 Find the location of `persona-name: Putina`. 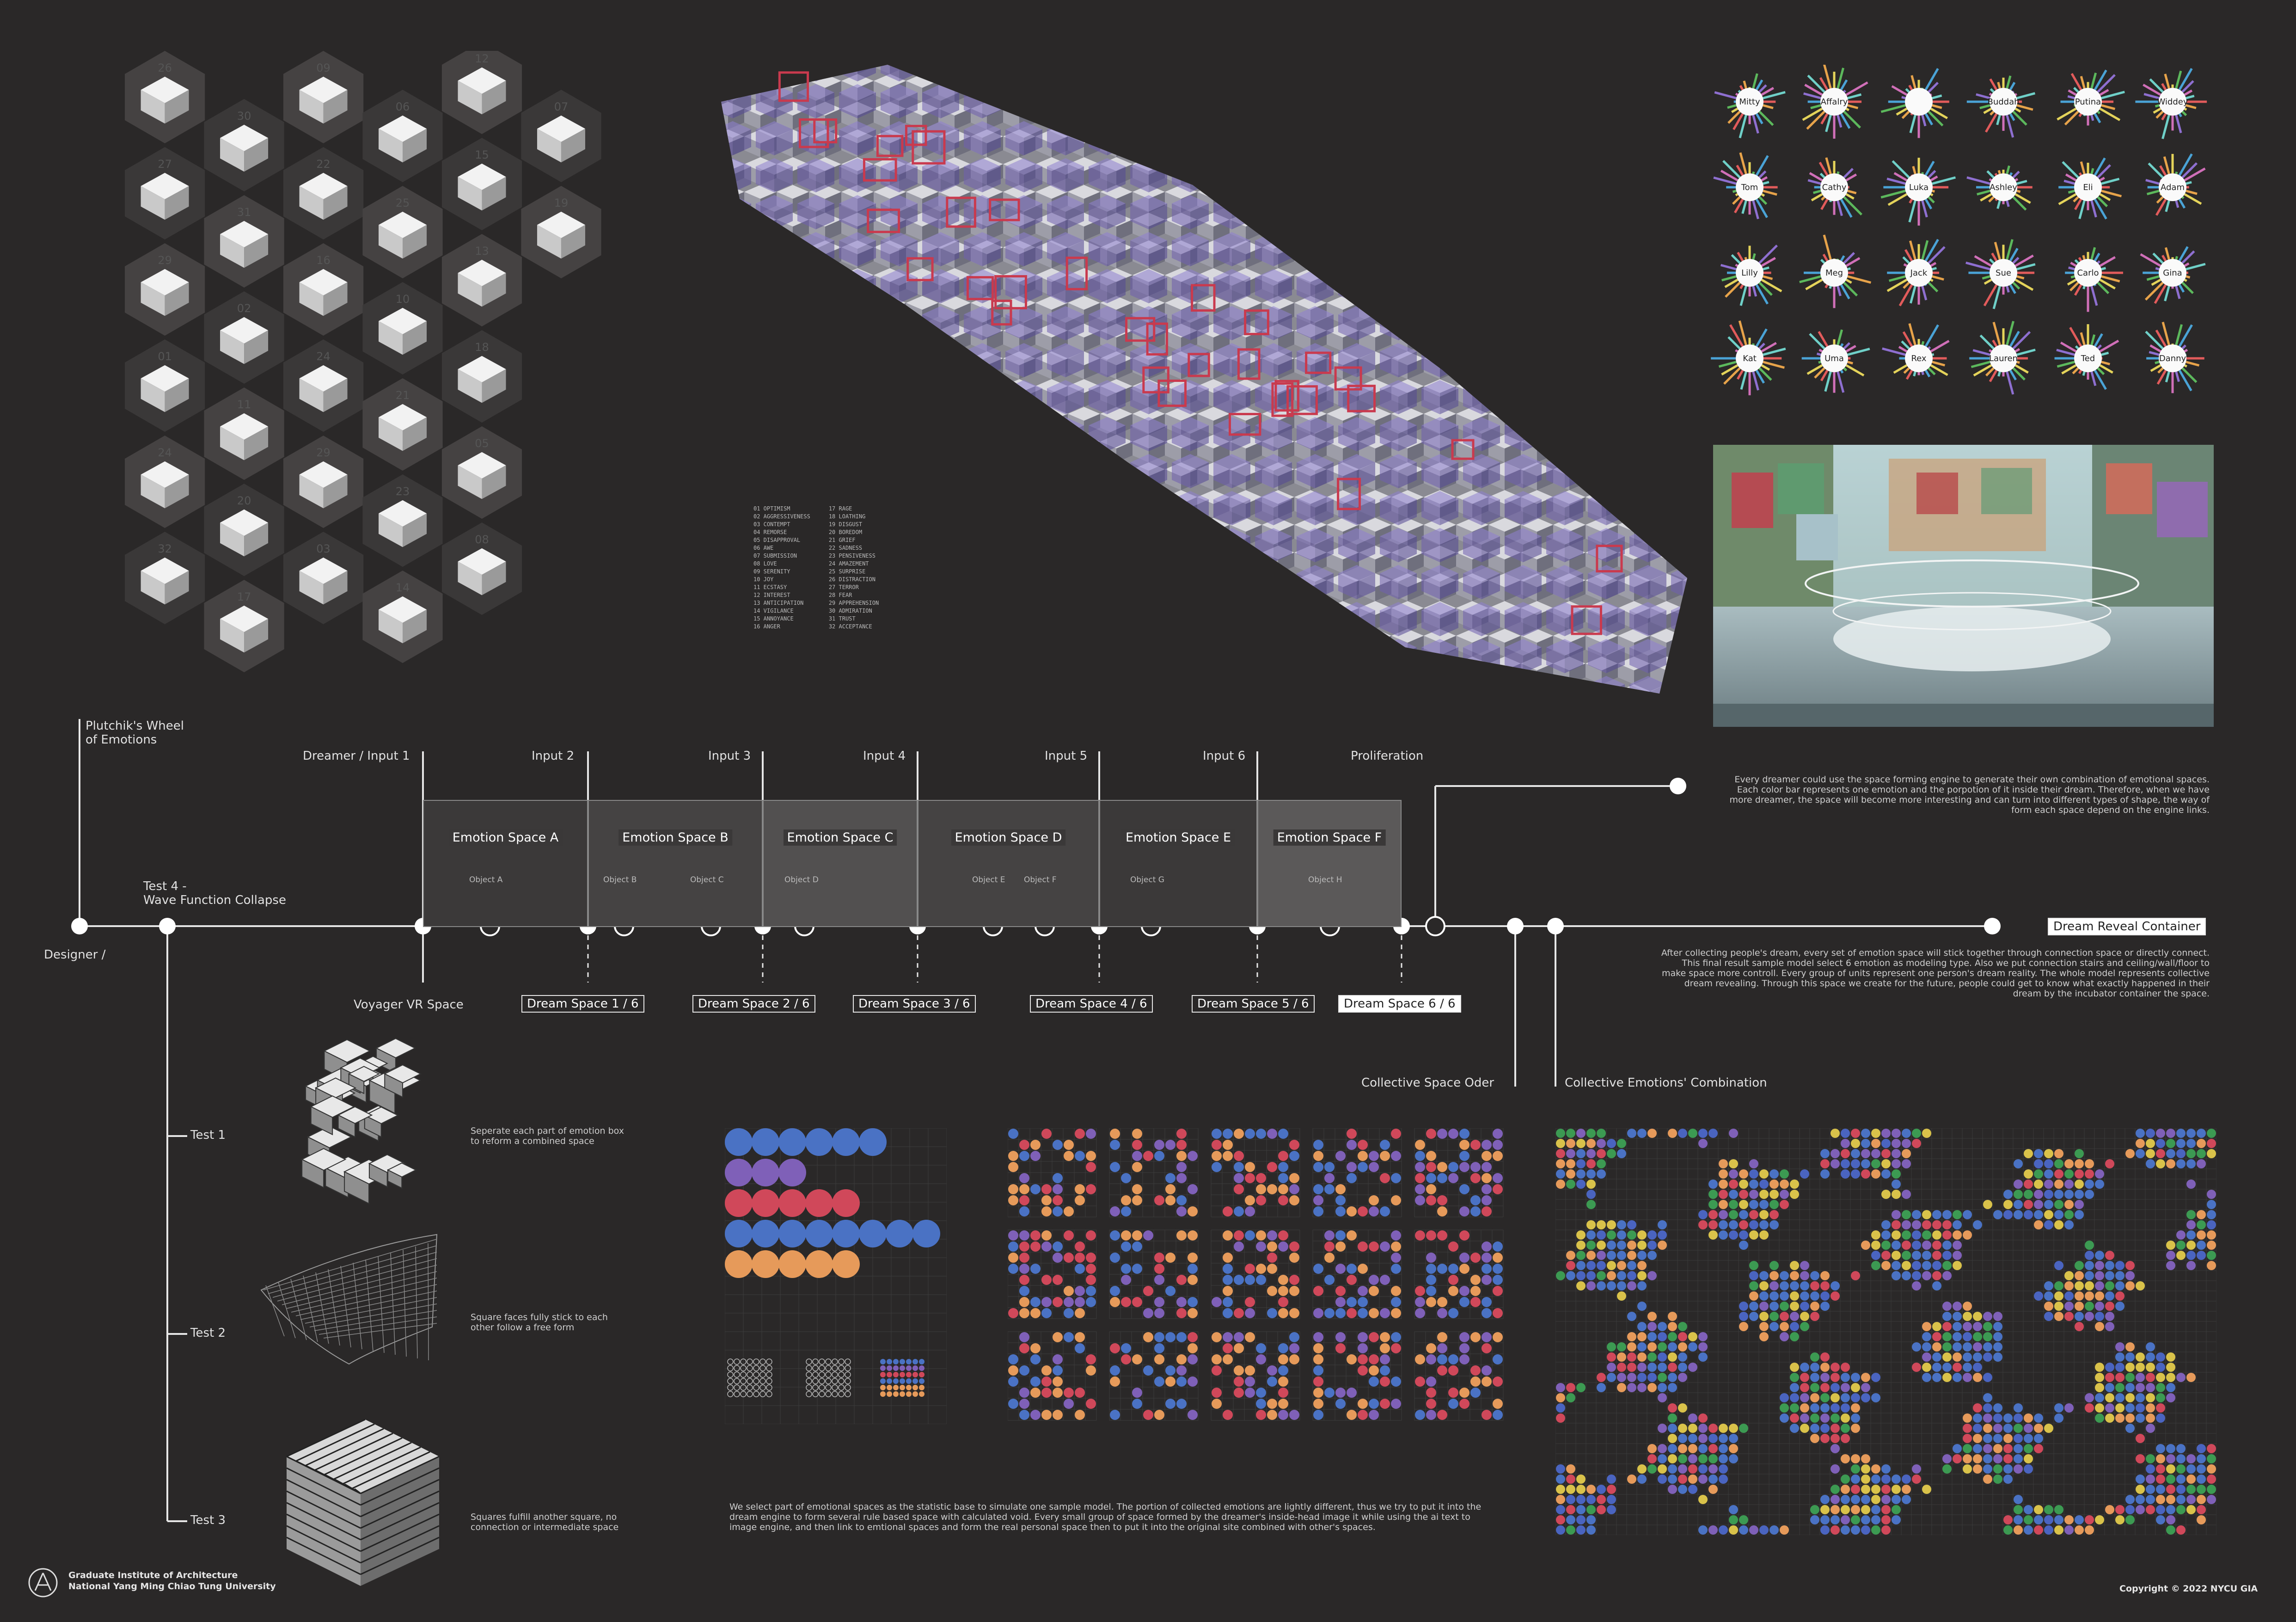

persona-name: Putina is located at coordinates (2088, 102).